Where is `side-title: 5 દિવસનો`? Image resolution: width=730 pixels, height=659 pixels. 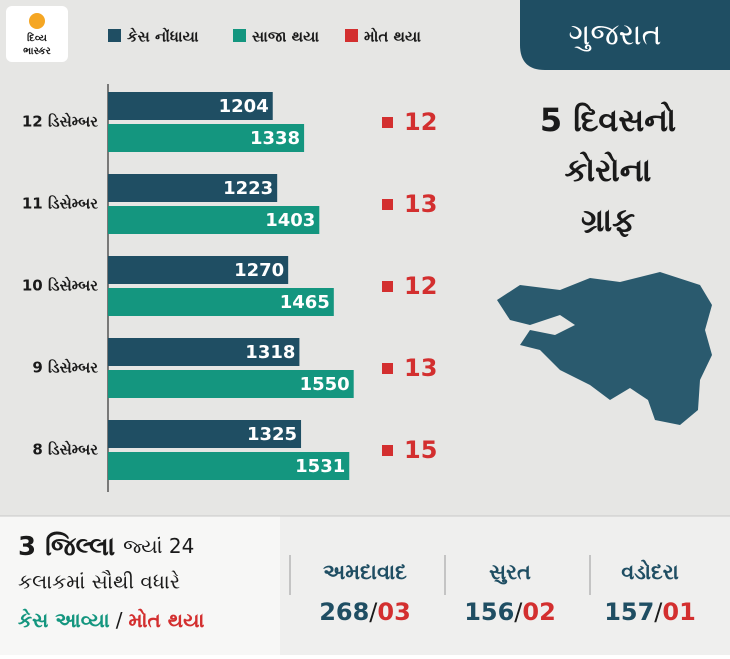 side-title: 5 દિવસનો is located at coordinates (608, 120).